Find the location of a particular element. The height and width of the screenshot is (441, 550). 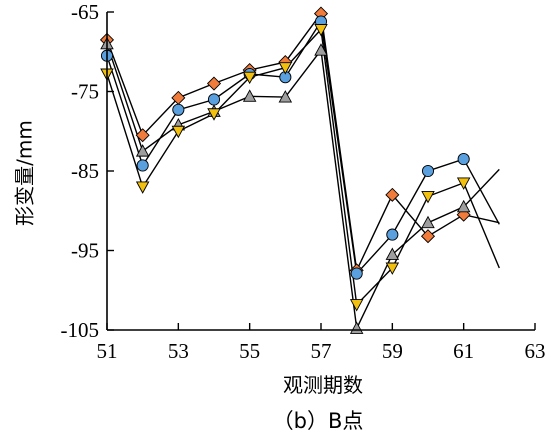

y-tick-label: -75 is located at coordinates (85, 92).